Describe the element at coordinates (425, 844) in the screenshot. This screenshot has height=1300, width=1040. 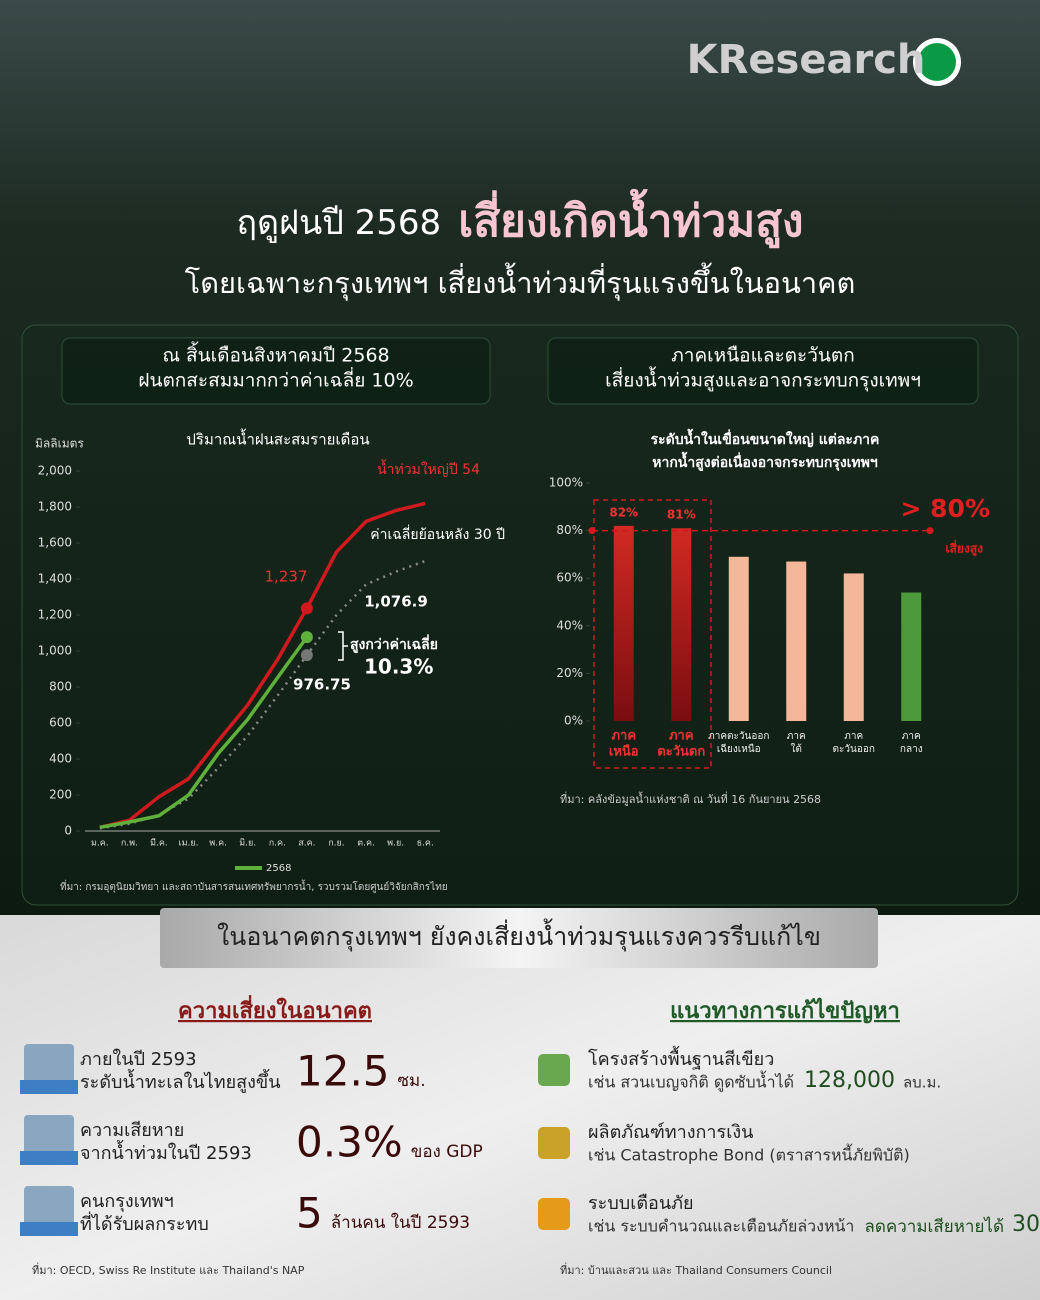
I see `x-tick-label: ธ.ค.` at that location.